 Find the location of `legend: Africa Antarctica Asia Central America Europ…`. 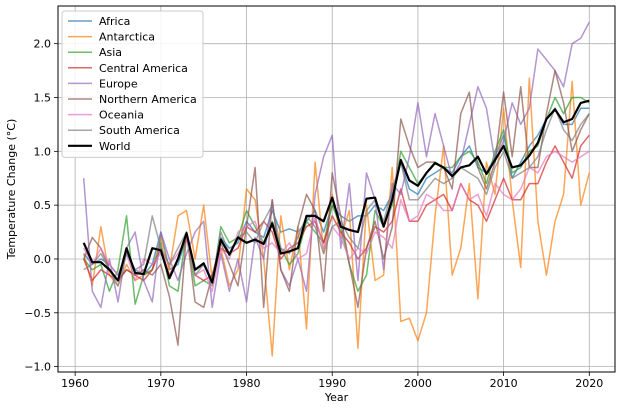

legend: Africa Antarctica Asia Central America Europ… is located at coordinates (132, 84).